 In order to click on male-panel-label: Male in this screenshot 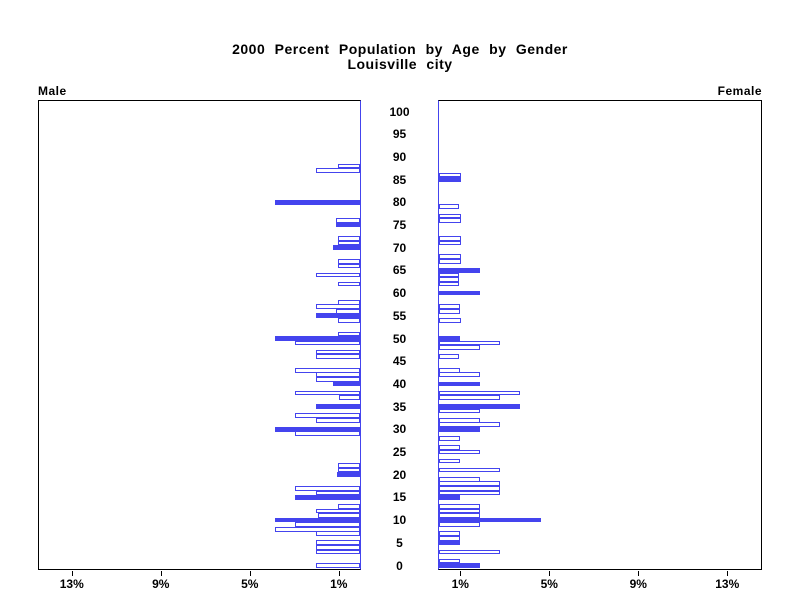, I will do `click(52, 91)`.